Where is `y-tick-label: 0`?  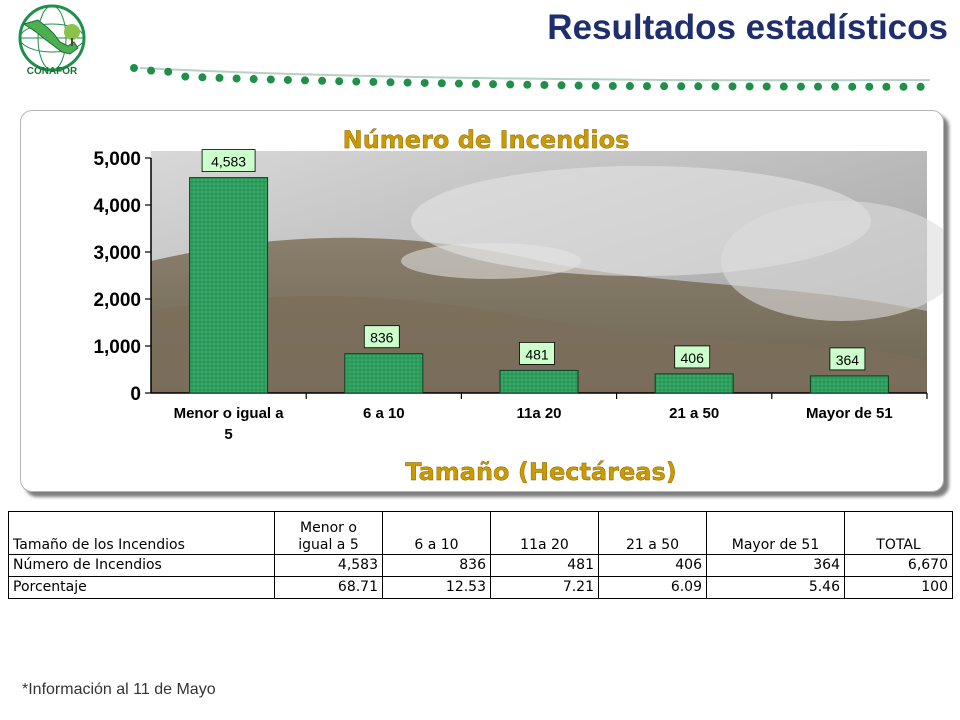 y-tick-label: 0 is located at coordinates (135, 394).